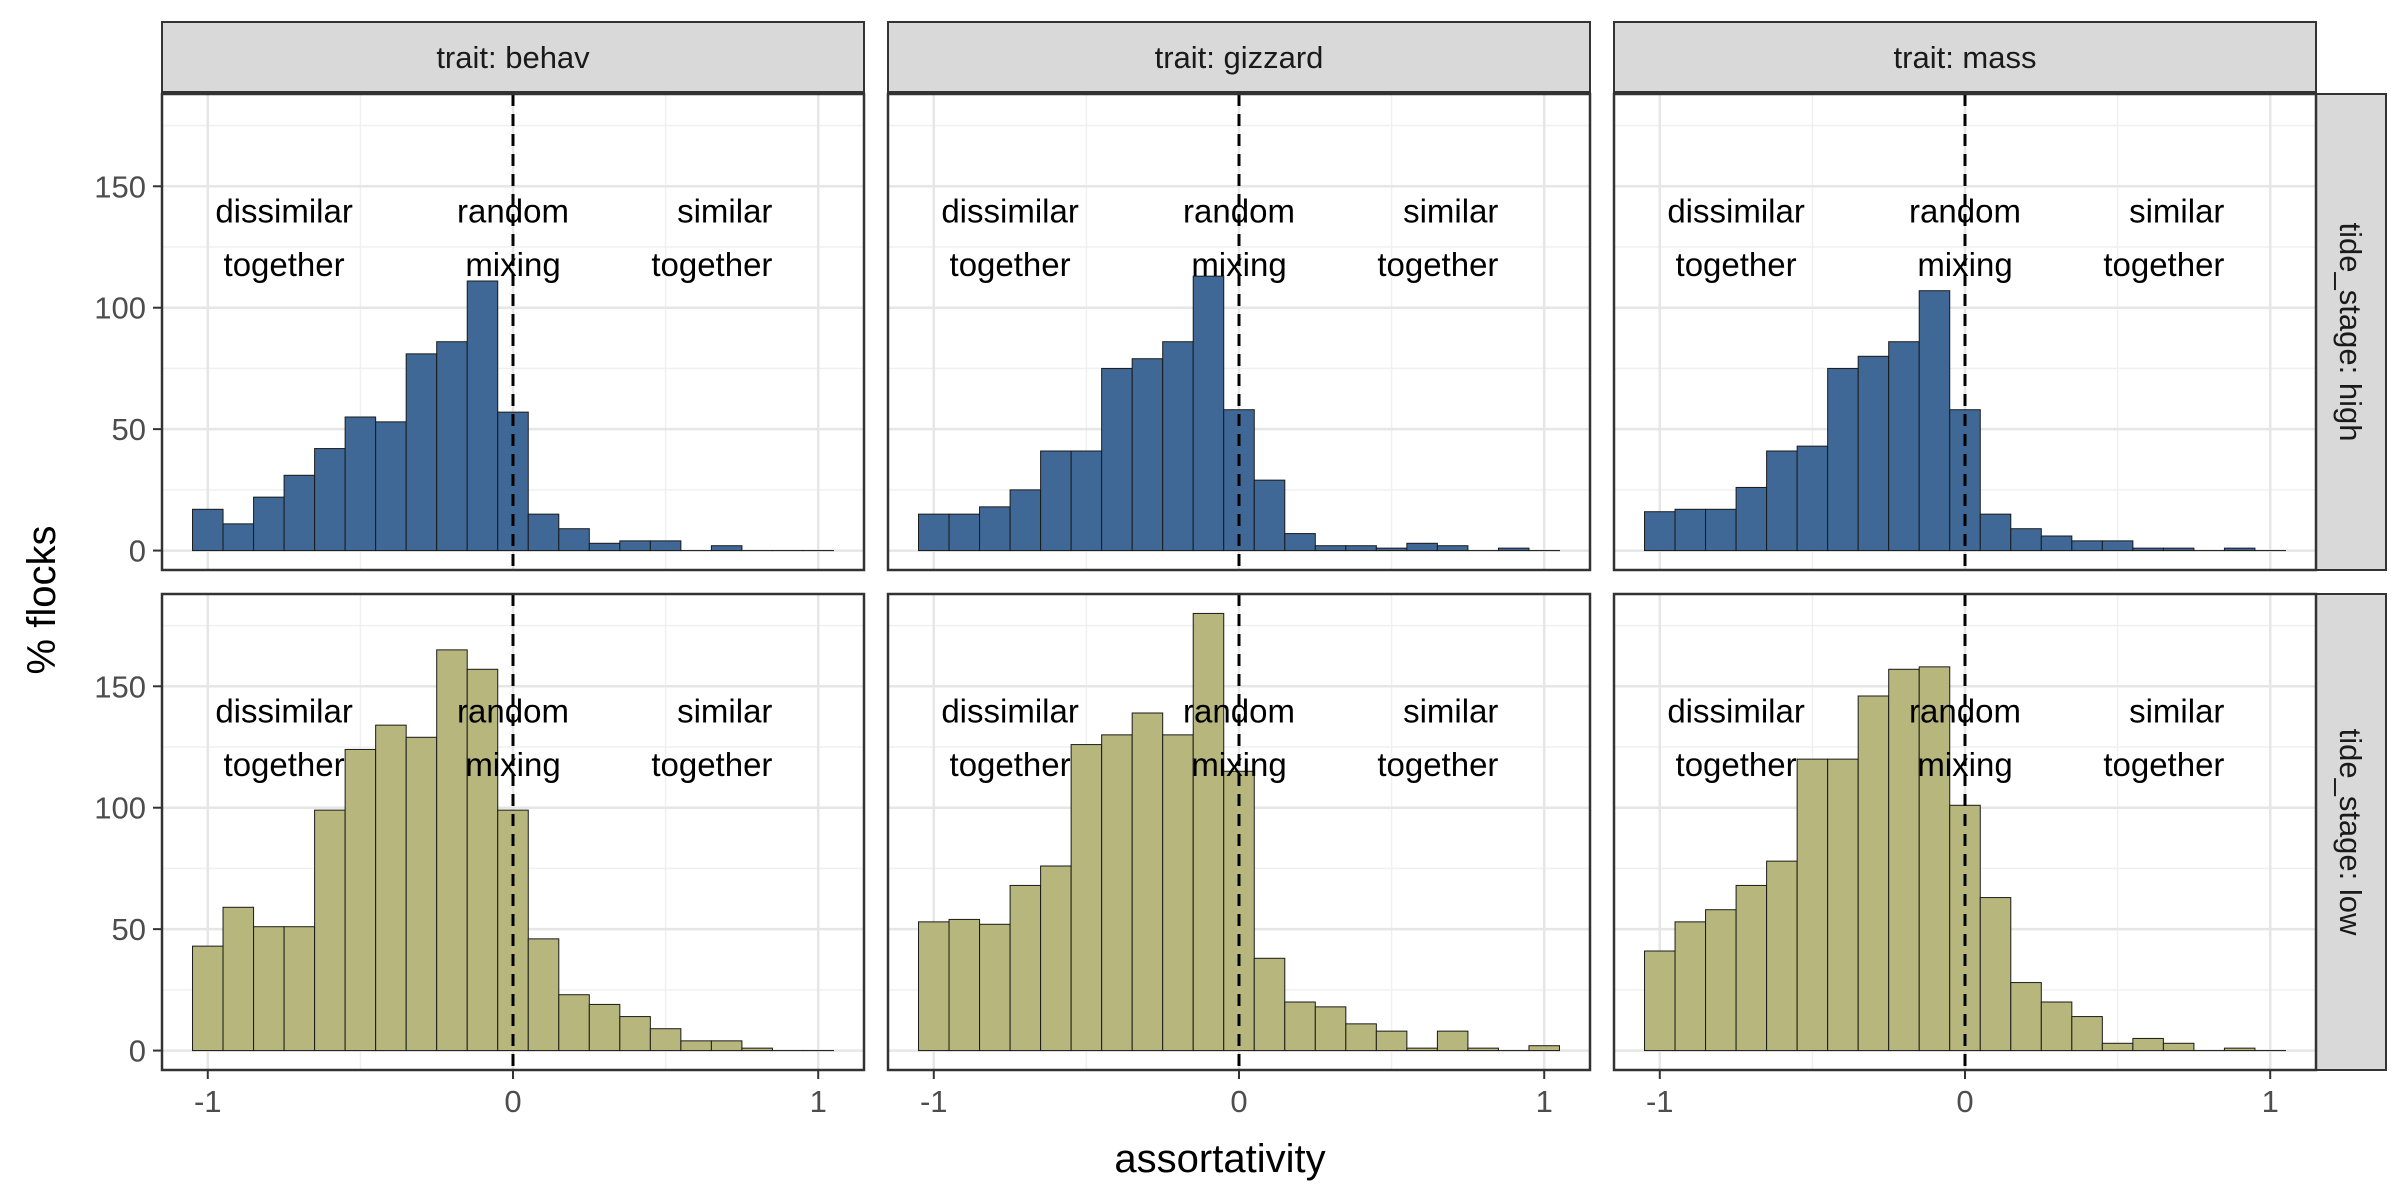 The width and height of the screenshot is (2400, 1200). Describe the element at coordinates (513, 57) in the screenshot. I see `column-strip-label: trait: behav` at that location.